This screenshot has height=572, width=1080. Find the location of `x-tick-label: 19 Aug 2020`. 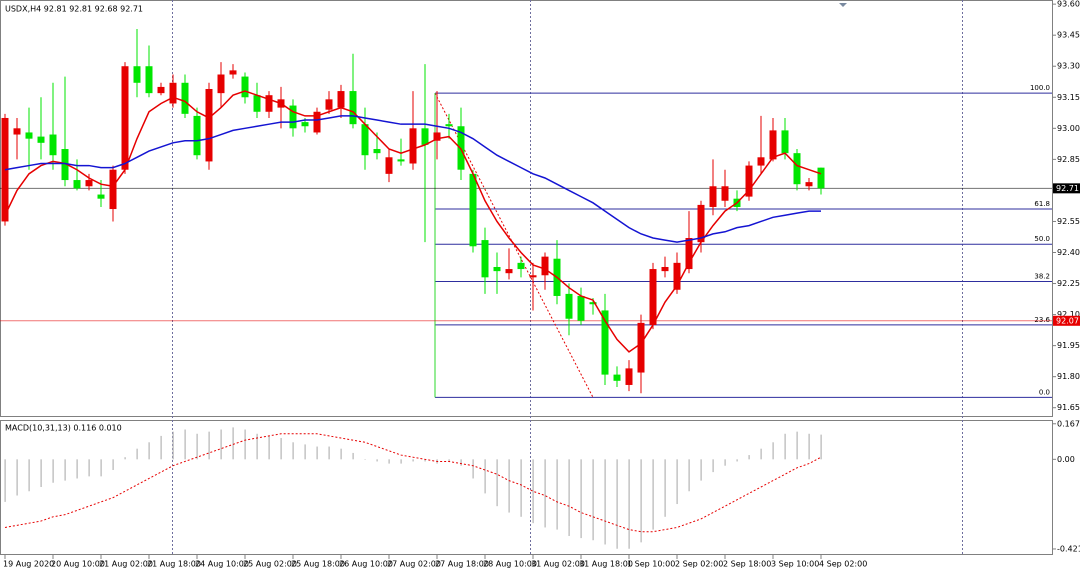

x-tick-label: 19 Aug 2020 is located at coordinates (28, 564).